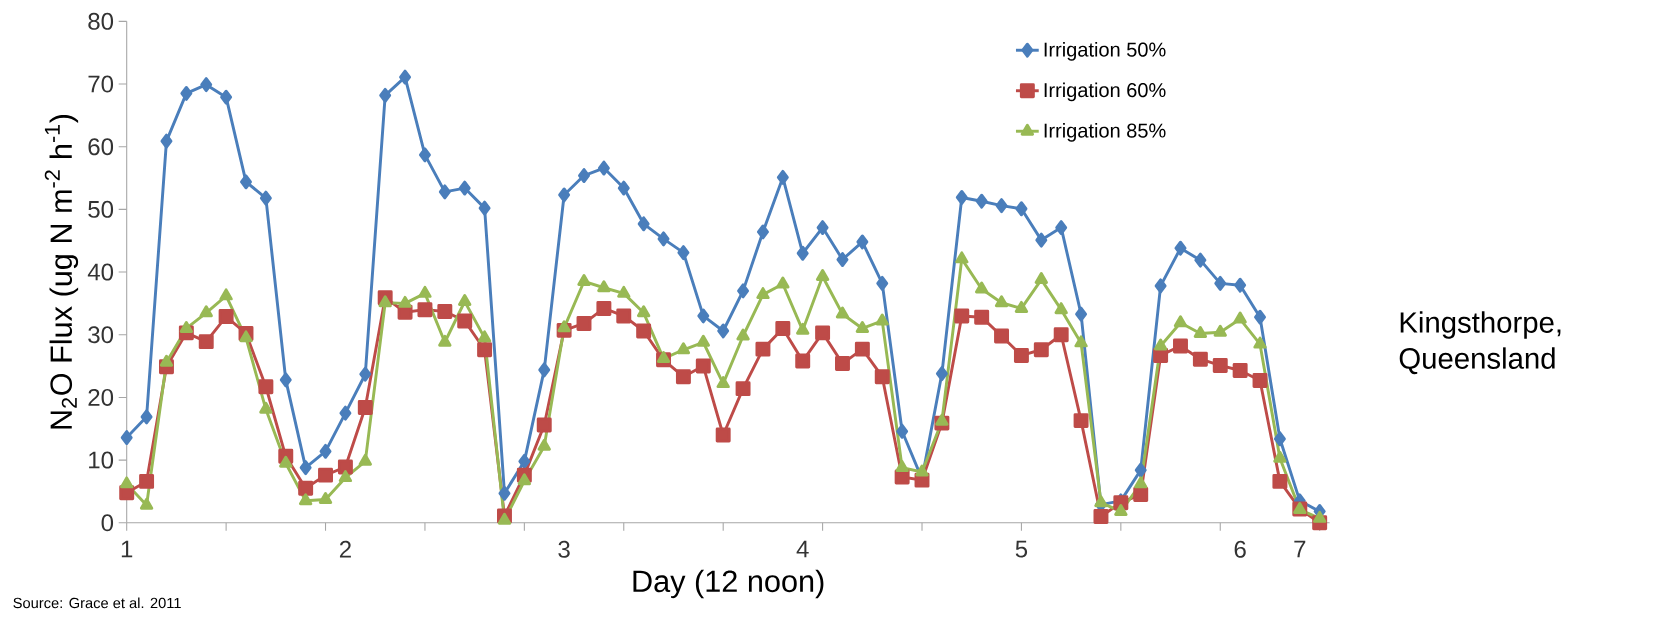  What do you see at coordinates (802, 549) in the screenshot?
I see `x-tick-label: 4` at bounding box center [802, 549].